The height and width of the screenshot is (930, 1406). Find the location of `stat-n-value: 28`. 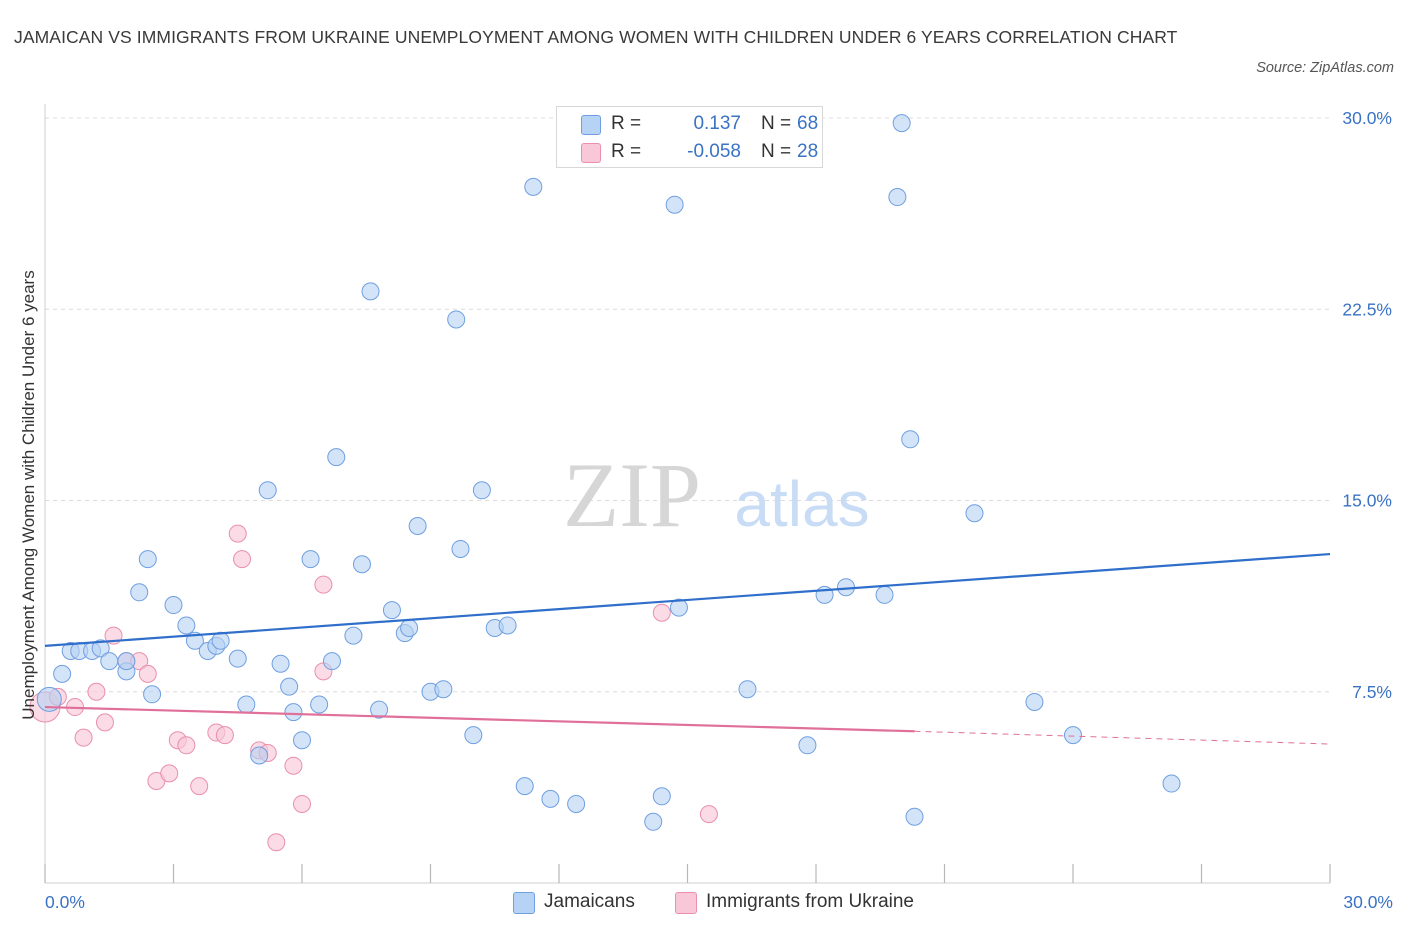

stat-n-value: 28 is located at coordinates (808, 151).